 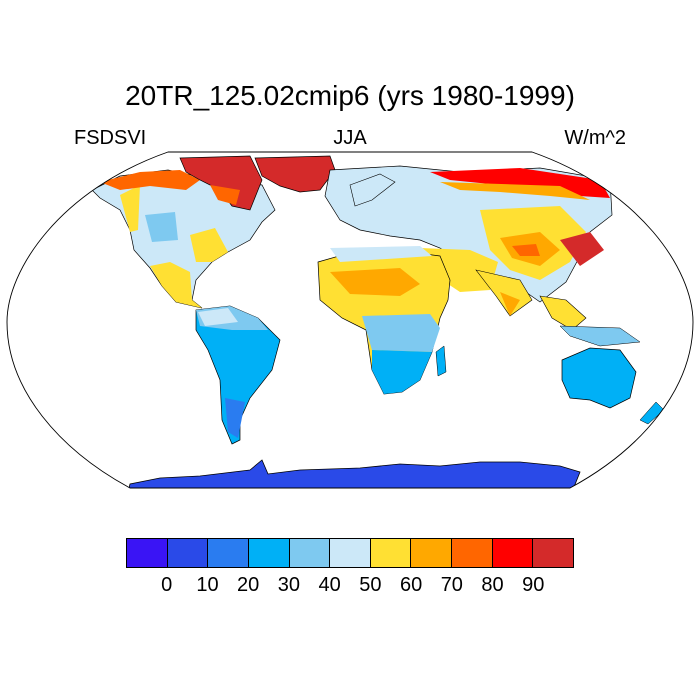 What do you see at coordinates (235, 418) in the screenshot?
I see `patagonia-deep` at bounding box center [235, 418].